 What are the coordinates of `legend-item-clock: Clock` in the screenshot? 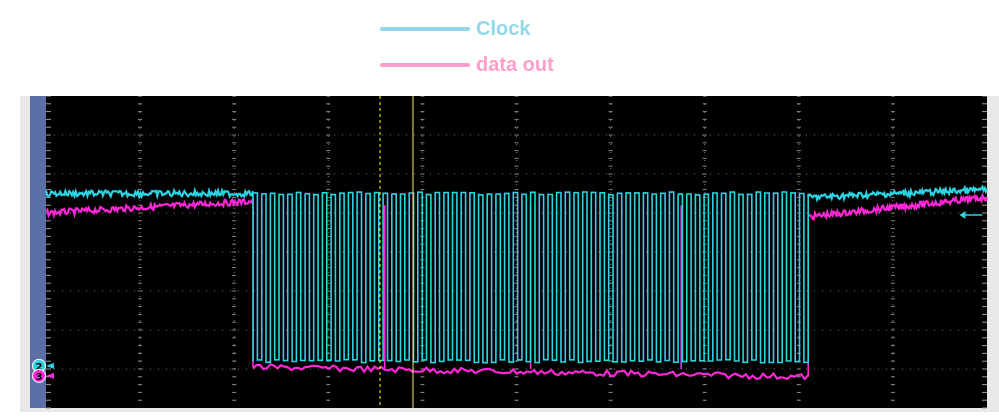 It's located at (455, 29).